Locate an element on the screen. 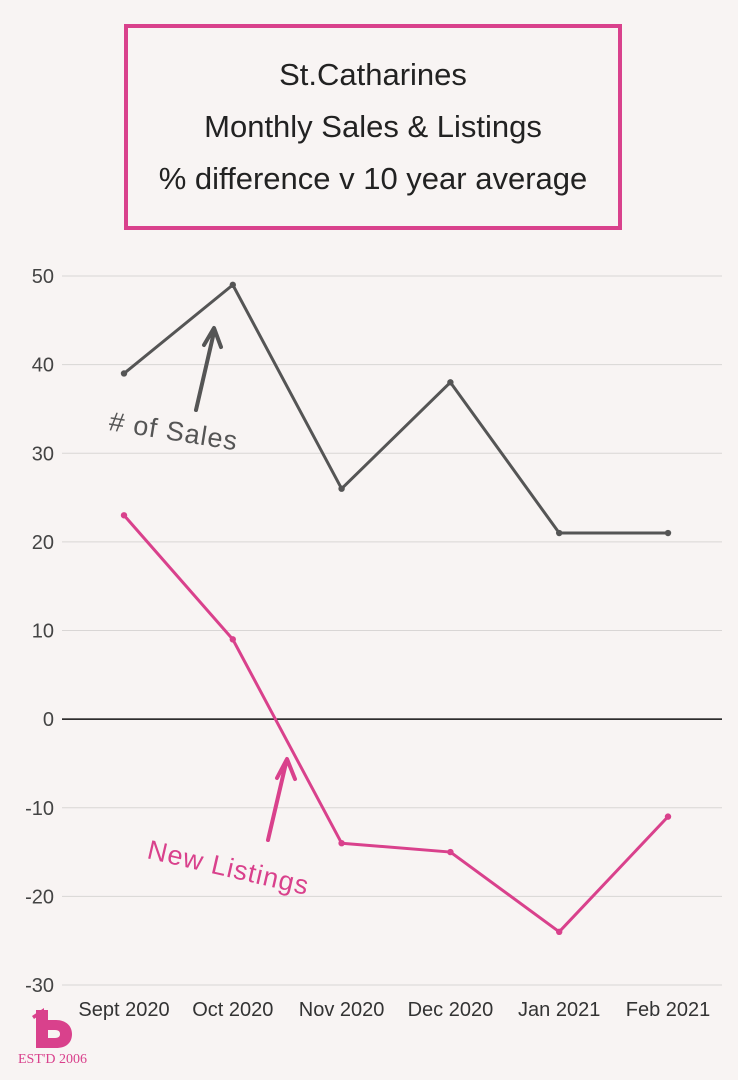 This screenshot has width=738, height=1080. x-tick-label: Oct 2020 is located at coordinates (232, 1010).